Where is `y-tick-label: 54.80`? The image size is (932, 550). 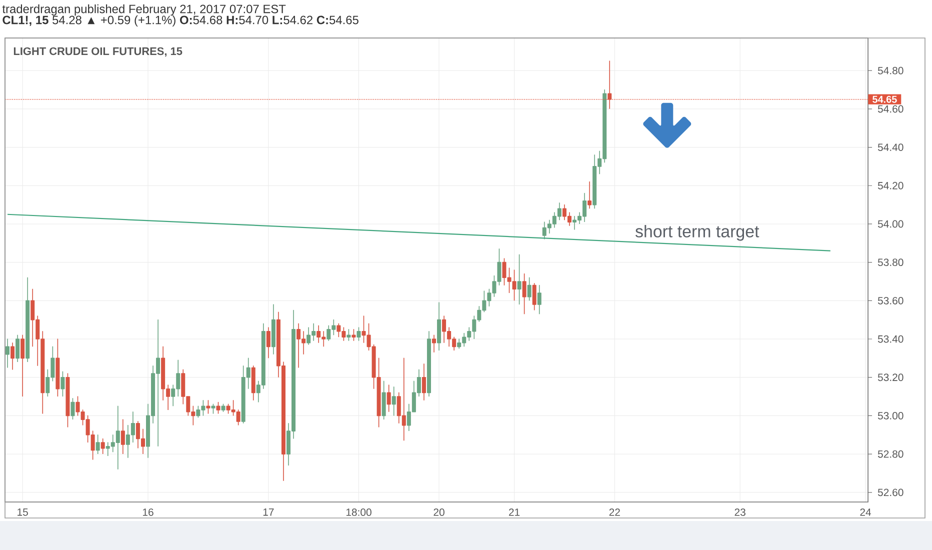 y-tick-label: 54.80 is located at coordinates (891, 70).